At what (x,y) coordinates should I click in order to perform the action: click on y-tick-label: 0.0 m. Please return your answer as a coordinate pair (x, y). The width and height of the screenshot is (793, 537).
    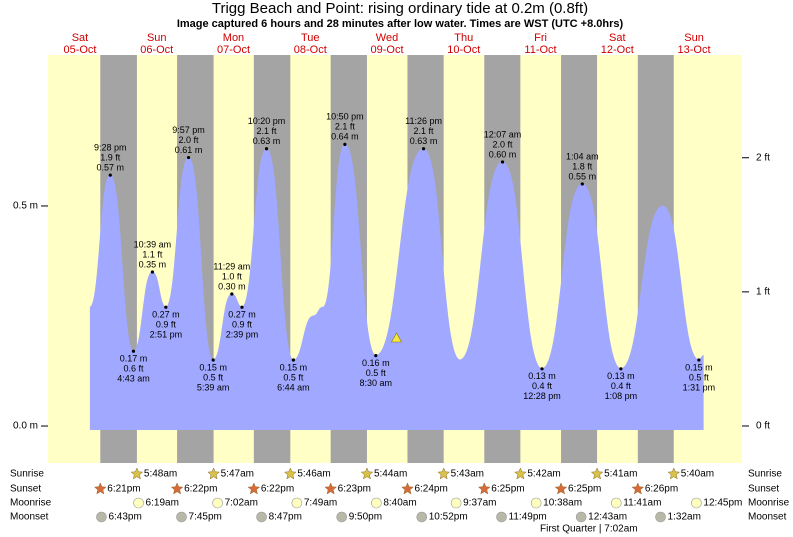
    Looking at the image, I should click on (25, 426).